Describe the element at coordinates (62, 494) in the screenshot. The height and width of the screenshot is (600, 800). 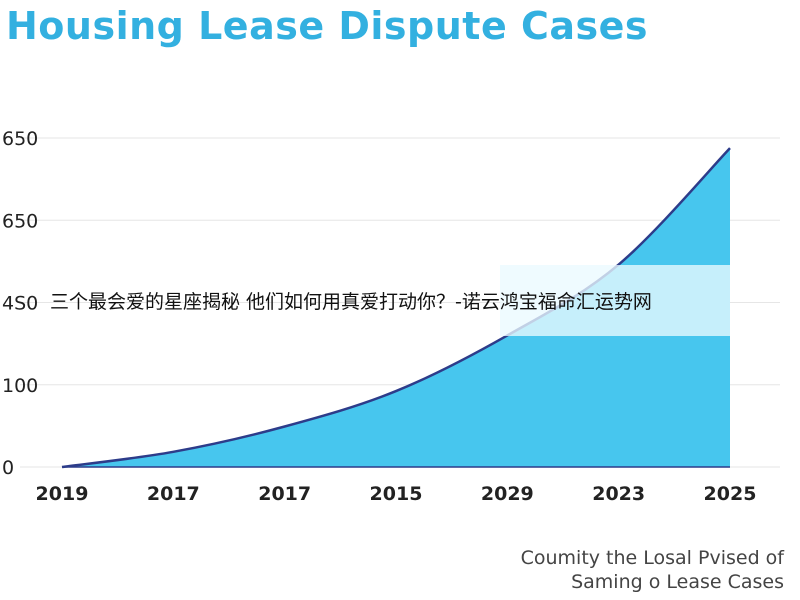
I see `x-tick-label: 2019` at that location.